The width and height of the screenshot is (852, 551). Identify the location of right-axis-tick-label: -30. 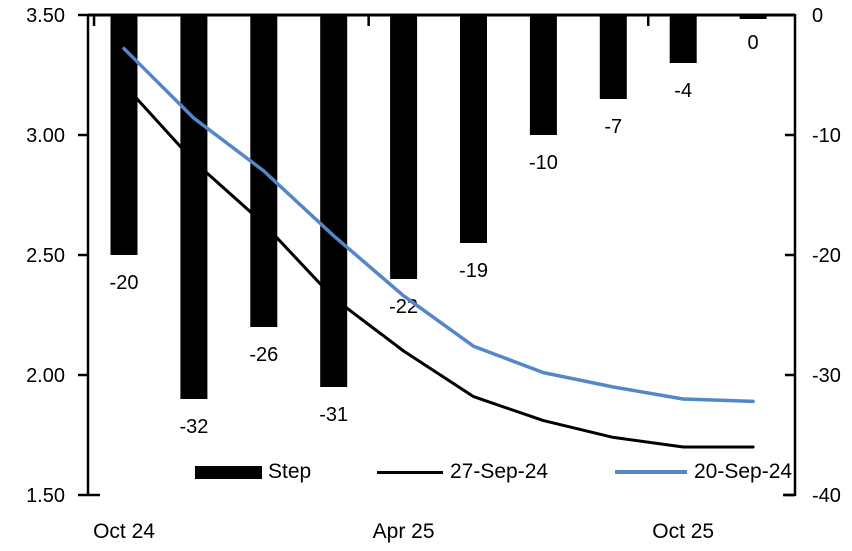
(826, 376).